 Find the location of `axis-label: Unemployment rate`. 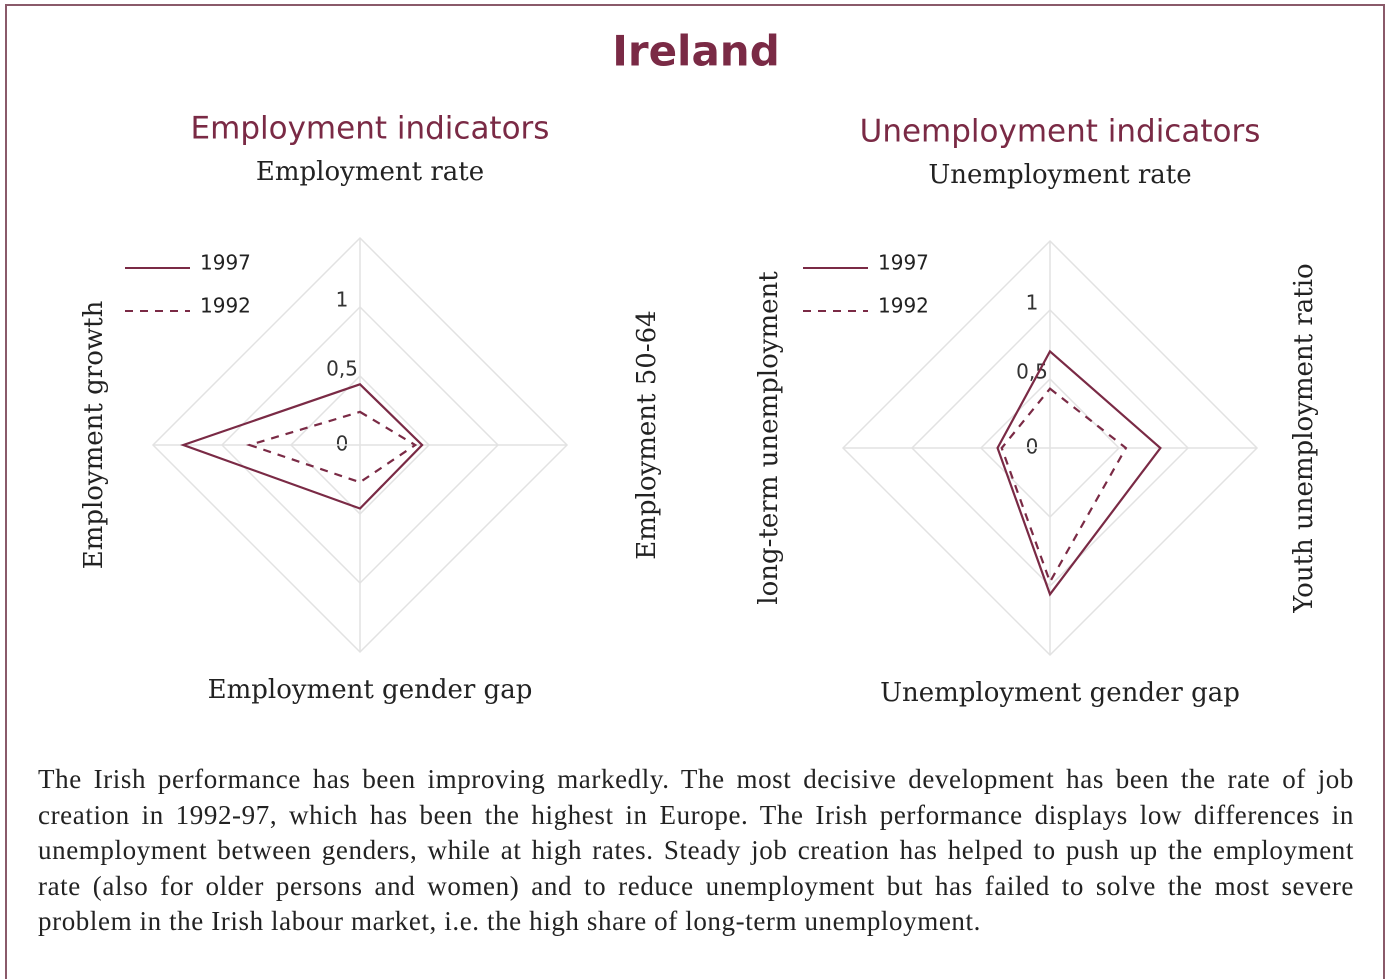

axis-label: Unemployment rate is located at coordinates (1059, 175).